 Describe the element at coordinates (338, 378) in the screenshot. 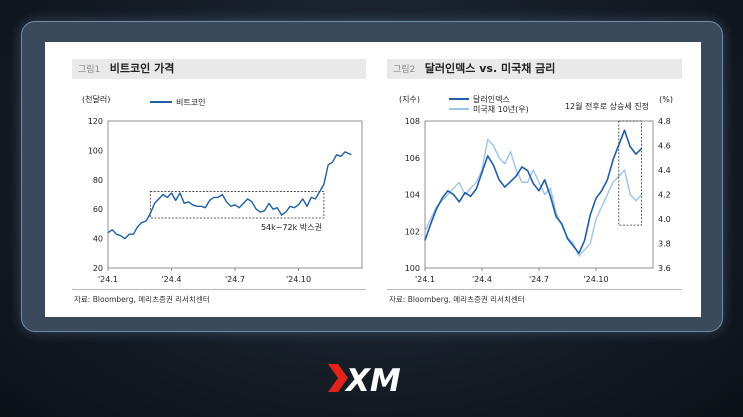

I see `xm-logo-chevron` at that location.